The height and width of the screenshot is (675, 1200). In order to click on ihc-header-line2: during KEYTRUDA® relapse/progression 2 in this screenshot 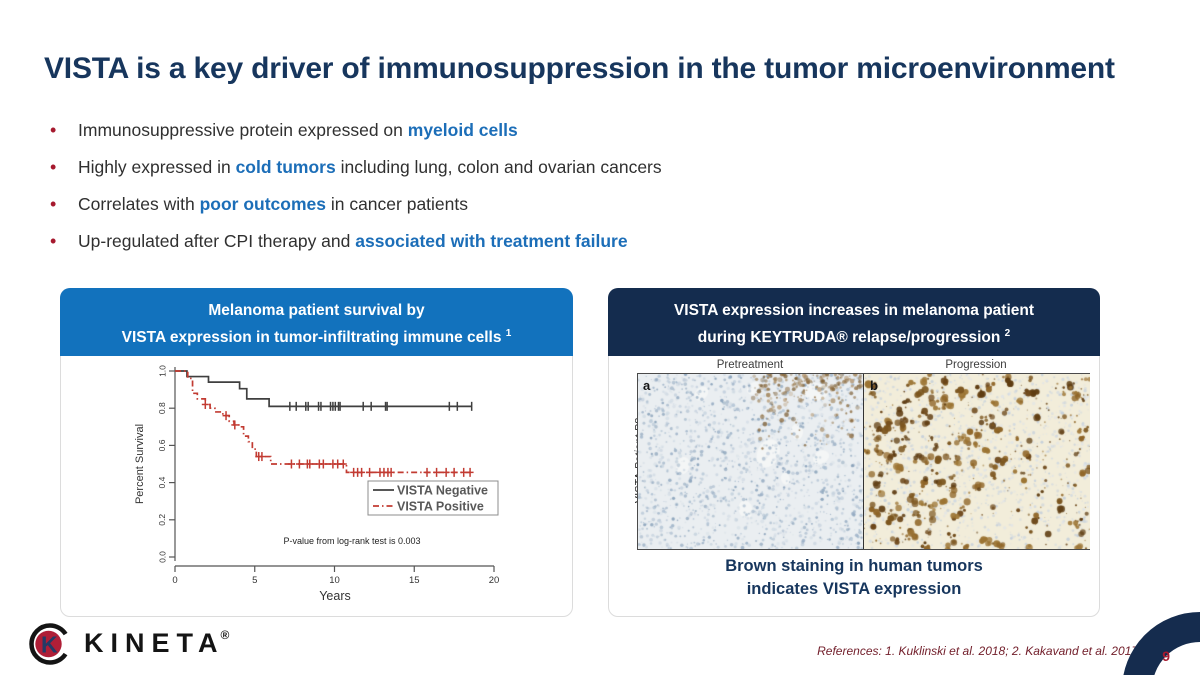, I will do `click(854, 337)`.